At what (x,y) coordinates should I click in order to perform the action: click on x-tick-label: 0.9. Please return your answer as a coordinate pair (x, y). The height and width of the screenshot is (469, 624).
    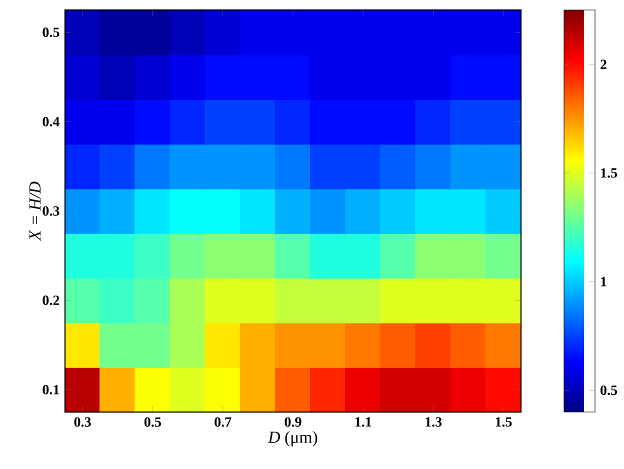
    Looking at the image, I should click on (293, 422).